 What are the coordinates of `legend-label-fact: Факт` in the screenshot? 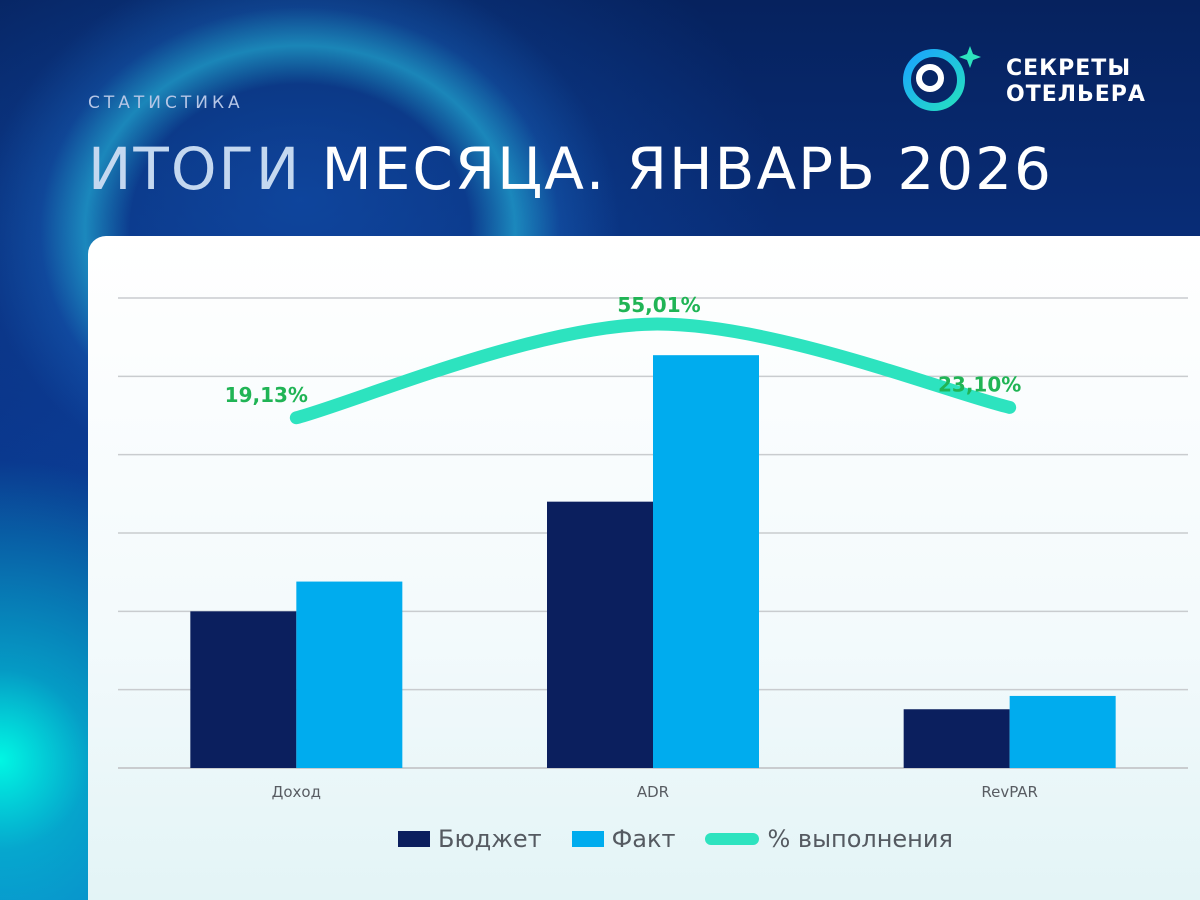 It's located at (643, 839).